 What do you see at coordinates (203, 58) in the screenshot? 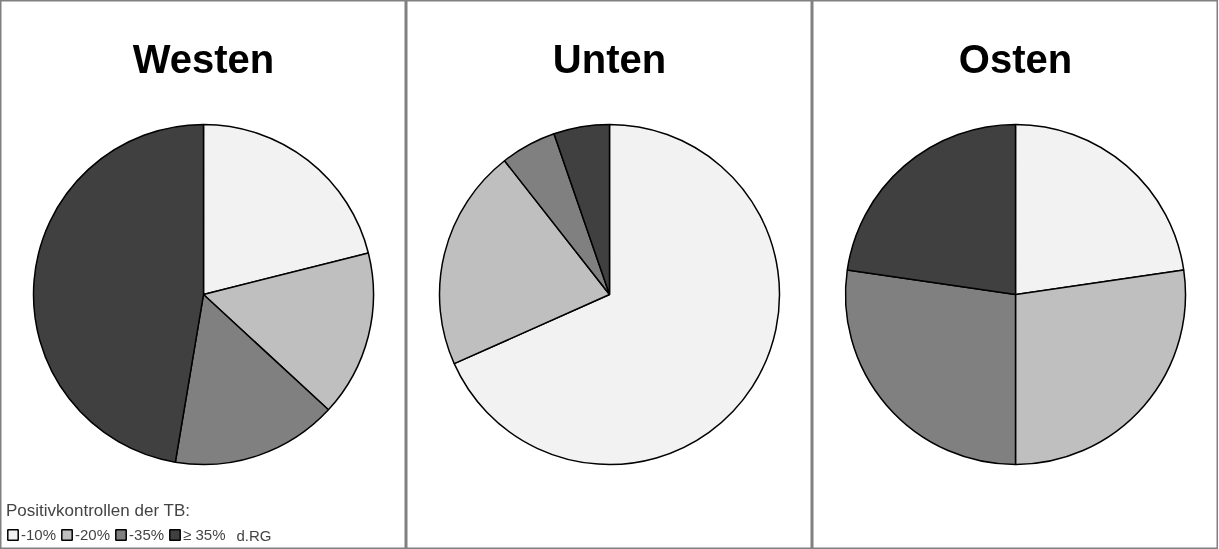
I see `chart-title: Westen` at bounding box center [203, 58].